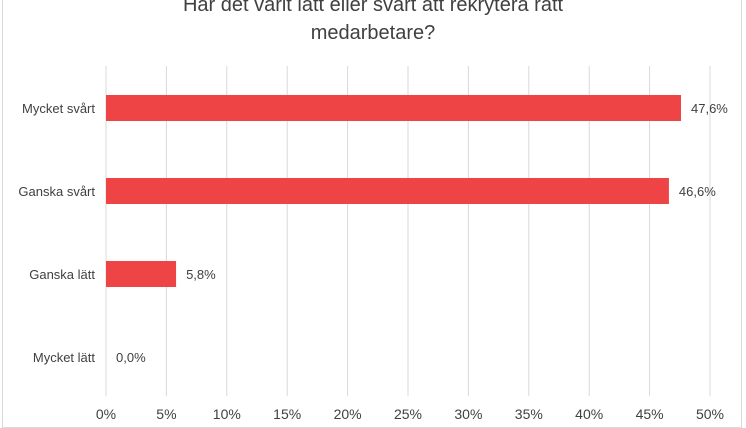  I want to click on x-tick-label: 15%, so click(287, 412).